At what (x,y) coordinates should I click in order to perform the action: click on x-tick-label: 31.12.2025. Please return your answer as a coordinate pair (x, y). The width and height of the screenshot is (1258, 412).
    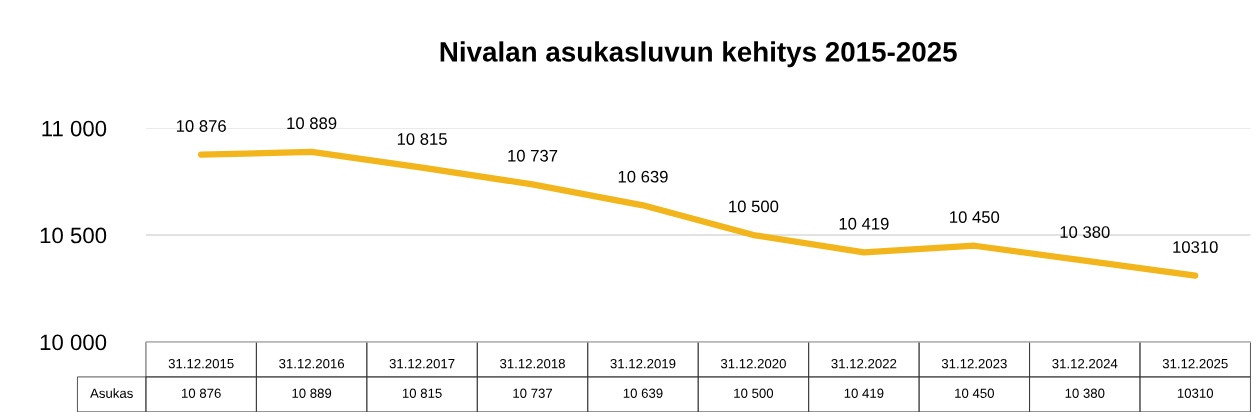
    Looking at the image, I should click on (1195, 363).